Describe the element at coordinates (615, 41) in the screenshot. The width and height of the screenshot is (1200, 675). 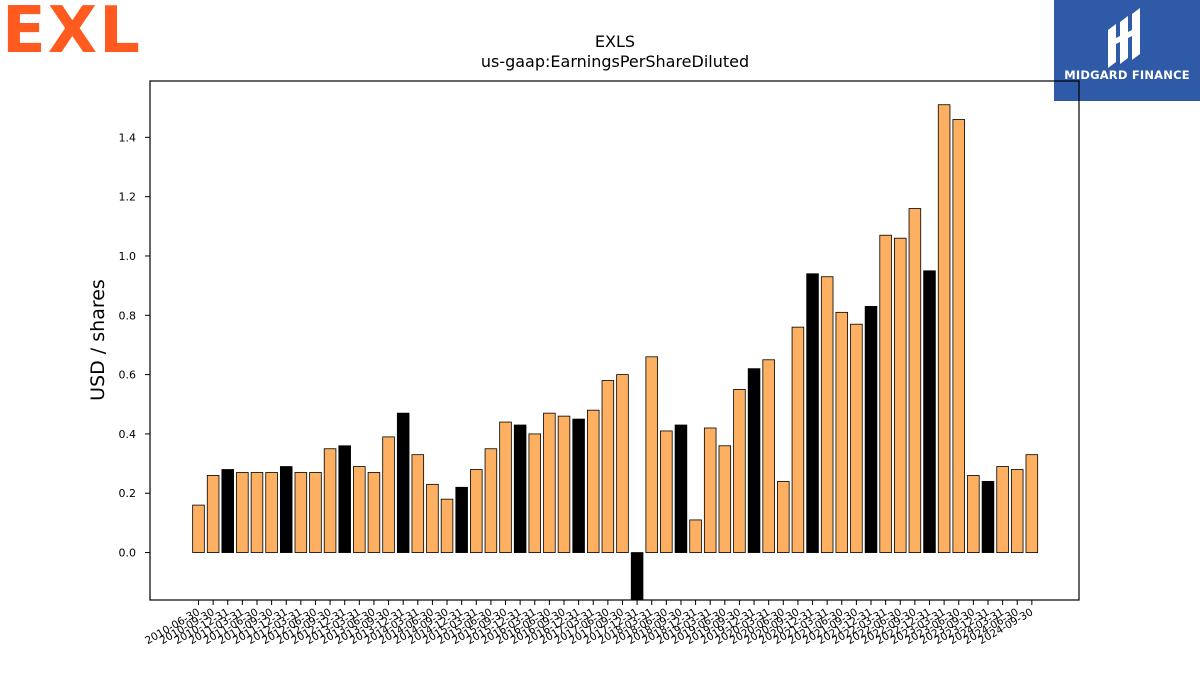
I see `chart-title: EXLS` at that location.